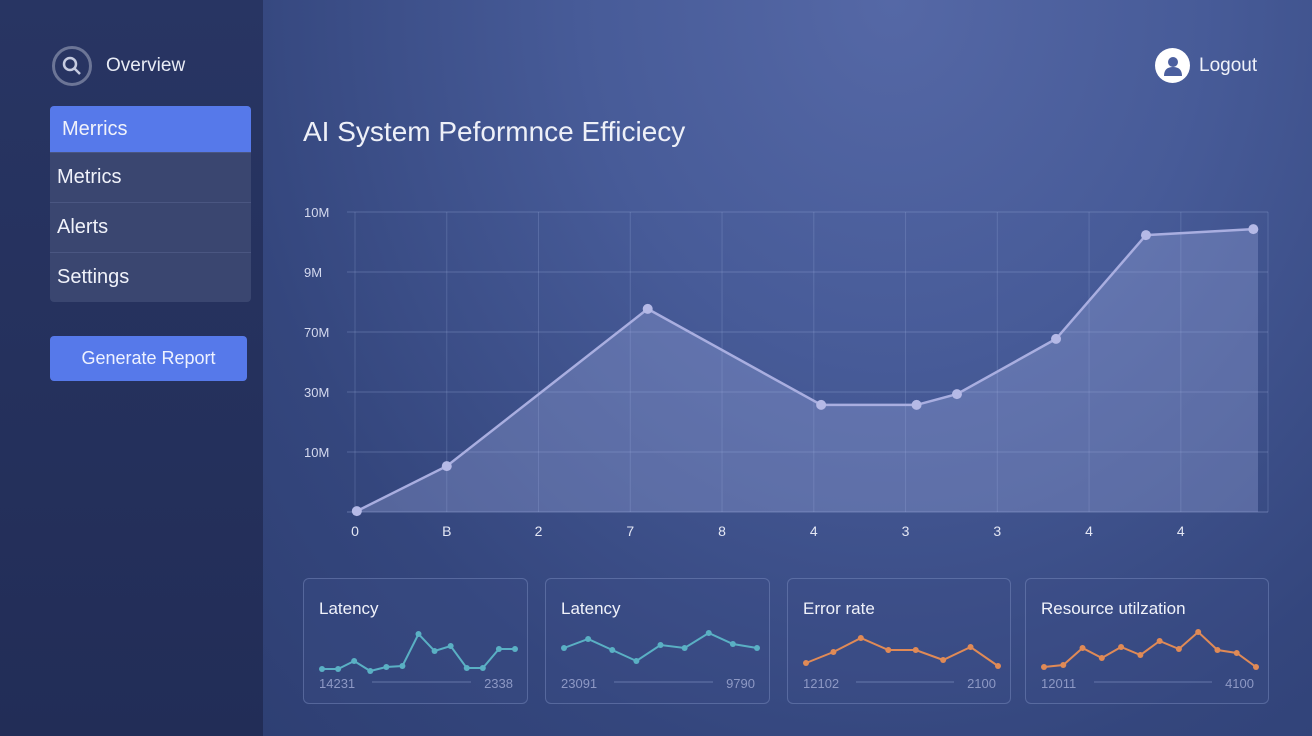  I want to click on y-tick-label: 70M, so click(316, 332).